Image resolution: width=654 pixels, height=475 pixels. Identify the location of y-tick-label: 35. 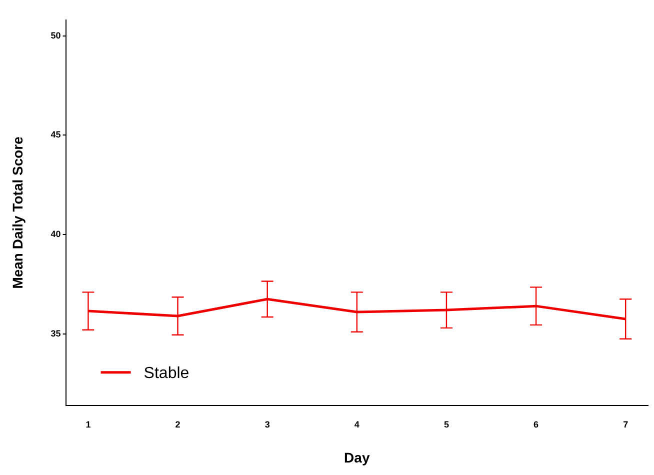
(55, 333).